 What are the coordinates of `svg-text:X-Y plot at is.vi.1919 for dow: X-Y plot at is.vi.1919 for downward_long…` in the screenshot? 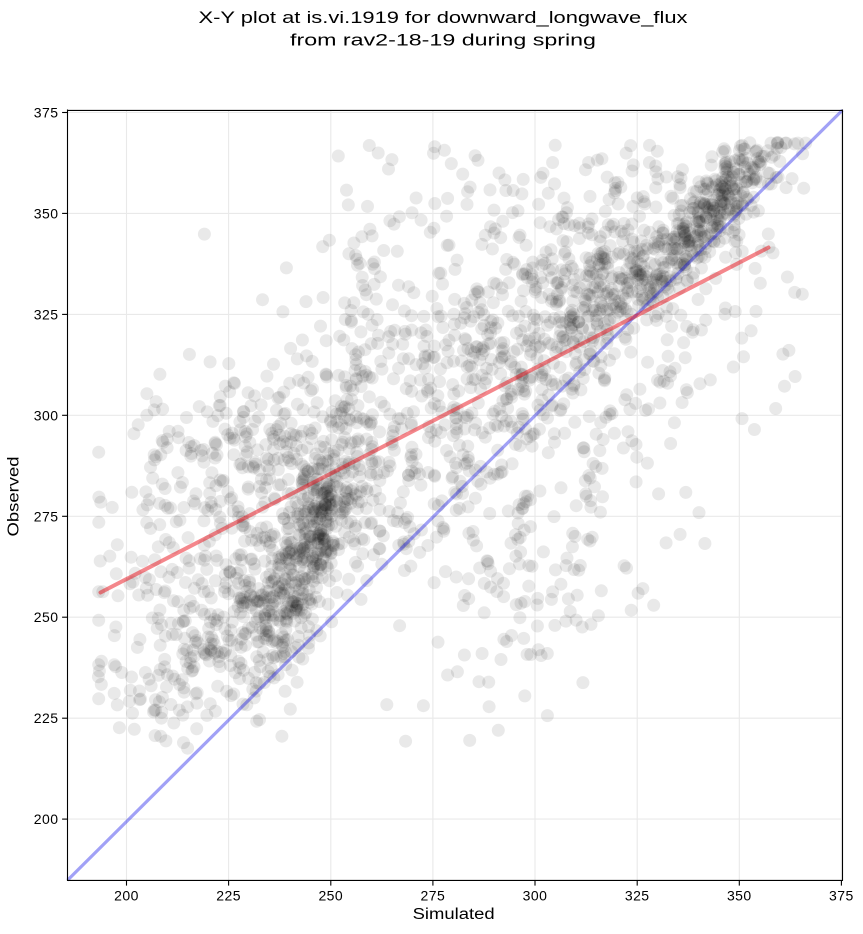 It's located at (444, 17).